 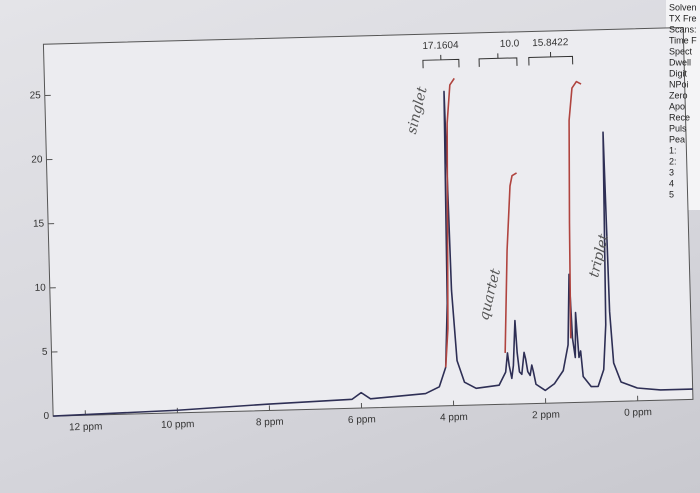 What do you see at coordinates (178, 425) in the screenshot?
I see `x-tick-label: 10 ppm` at bounding box center [178, 425].